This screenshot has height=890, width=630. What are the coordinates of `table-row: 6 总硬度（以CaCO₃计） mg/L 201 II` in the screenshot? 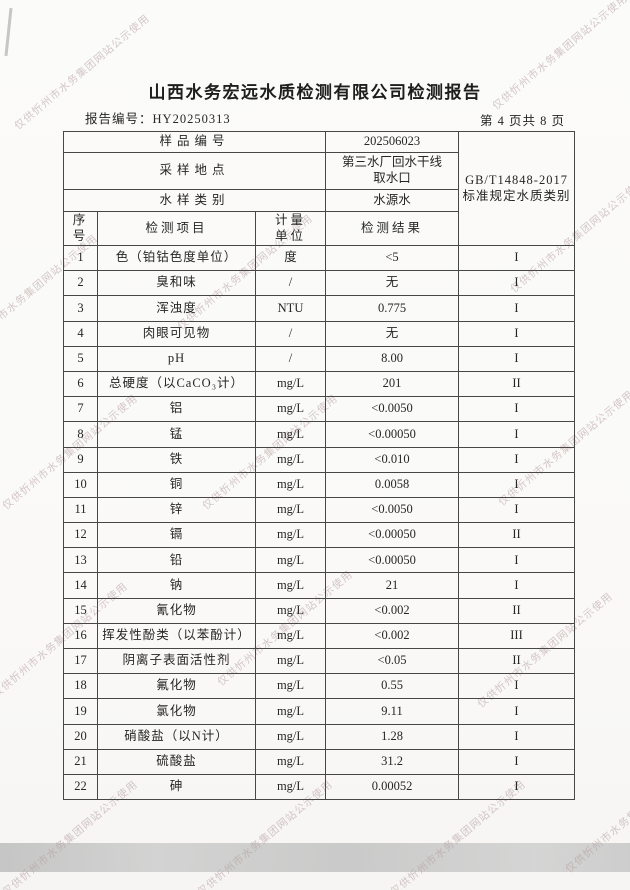 It's located at (319, 384).